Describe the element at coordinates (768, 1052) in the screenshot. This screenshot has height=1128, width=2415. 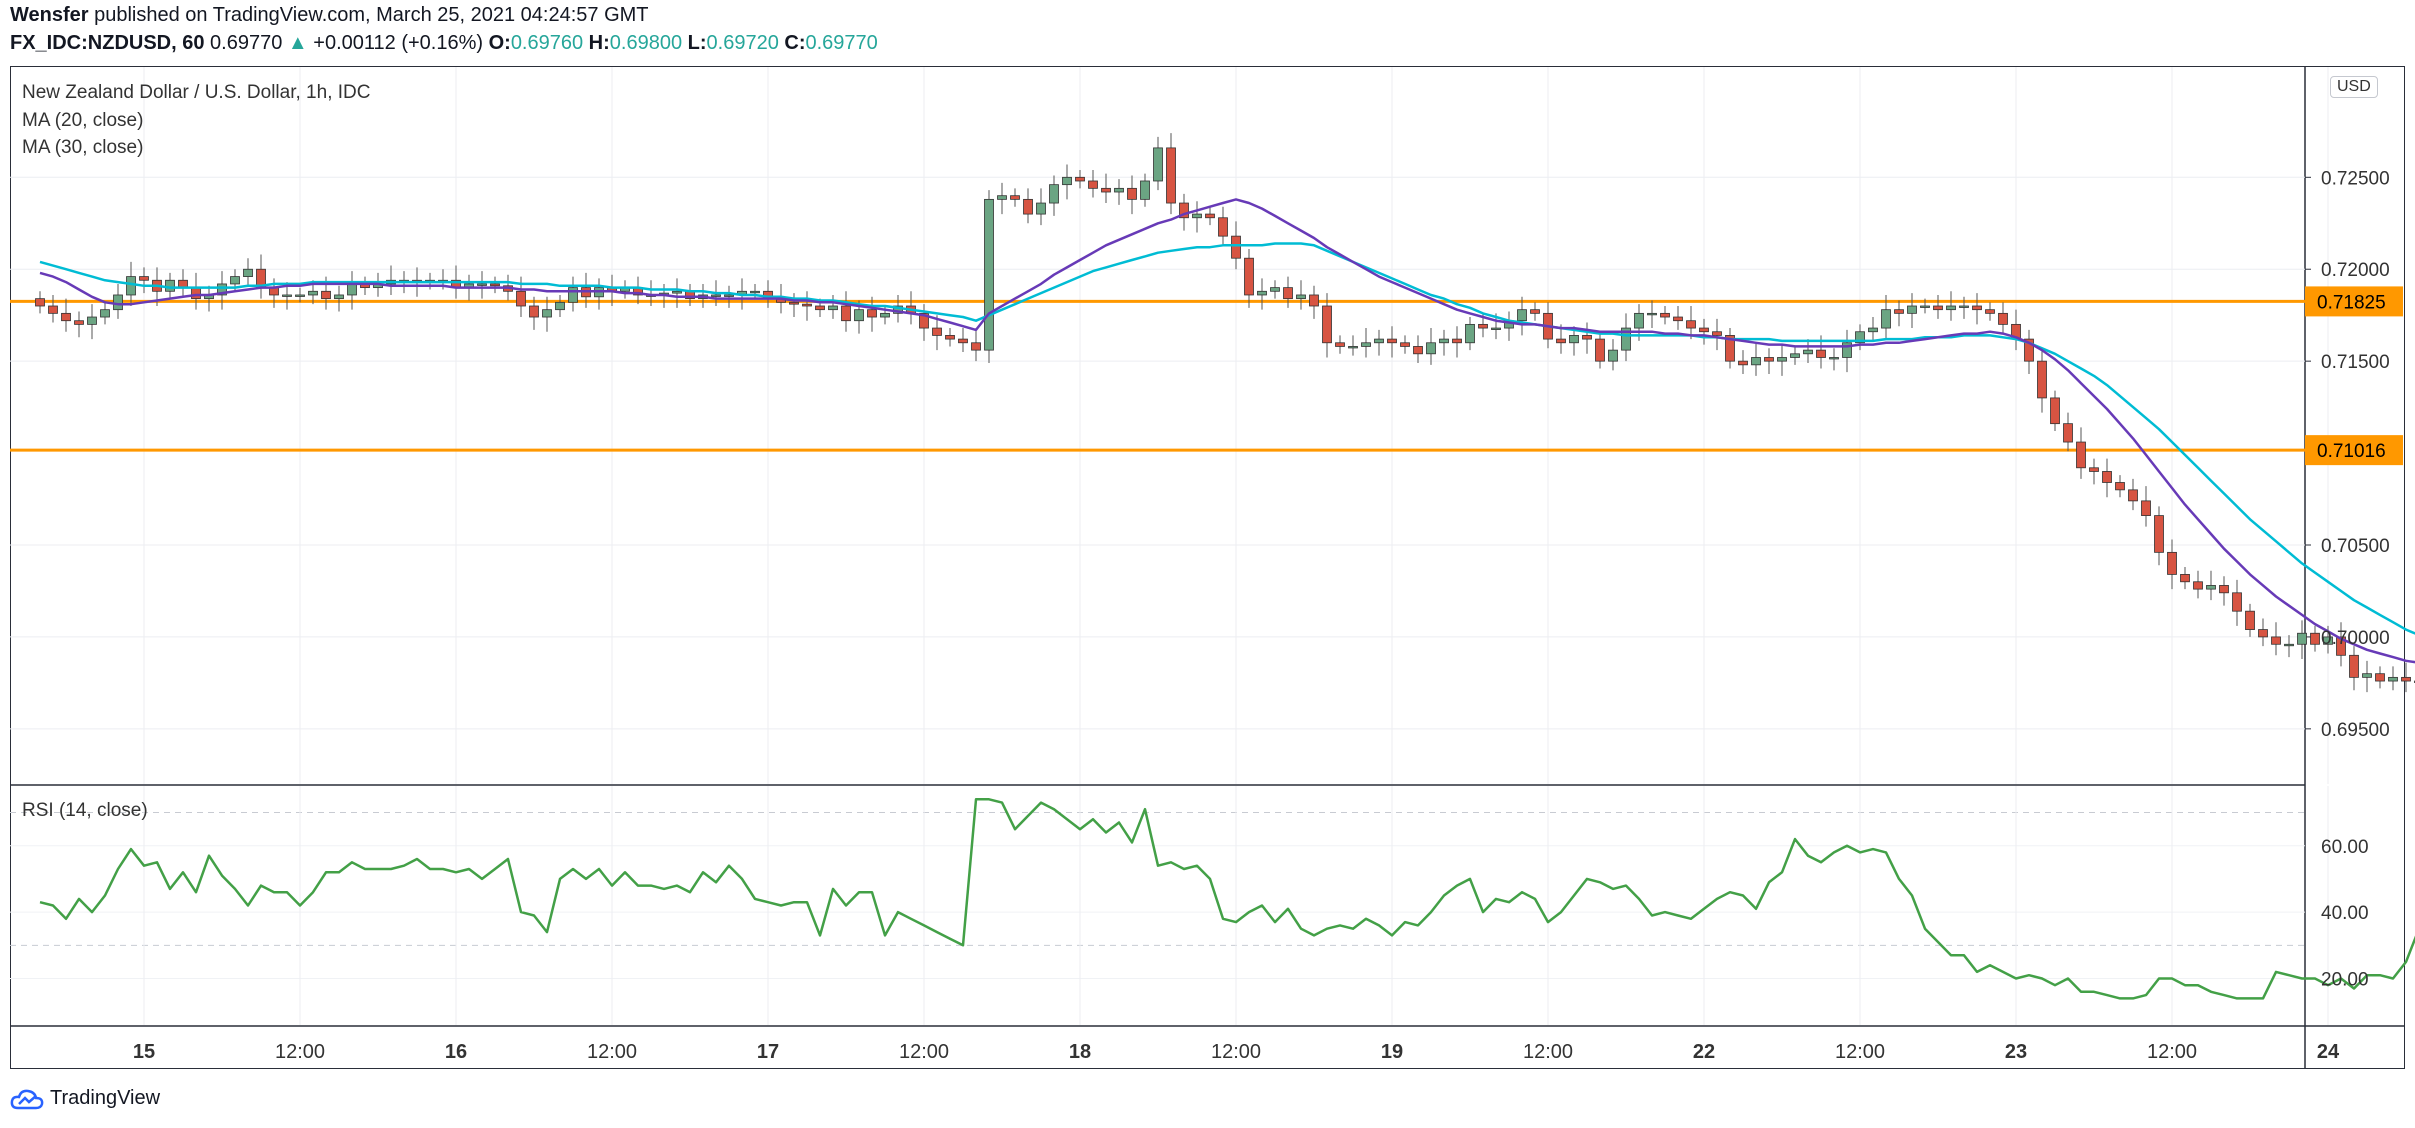
I see `time-tick-label: 17` at that location.